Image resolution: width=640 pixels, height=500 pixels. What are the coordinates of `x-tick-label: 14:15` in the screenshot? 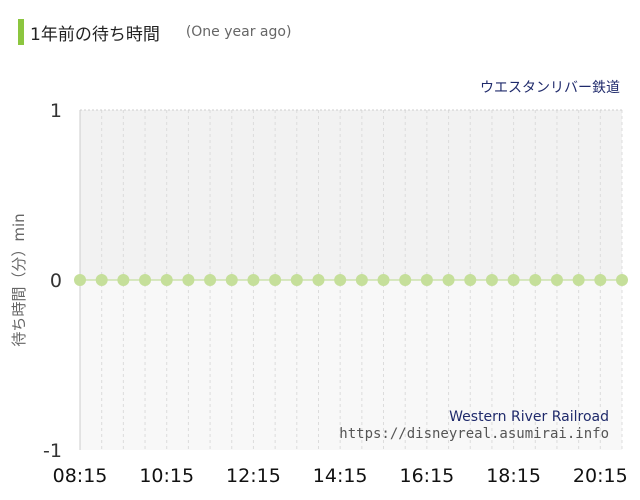 It's located at (340, 476).